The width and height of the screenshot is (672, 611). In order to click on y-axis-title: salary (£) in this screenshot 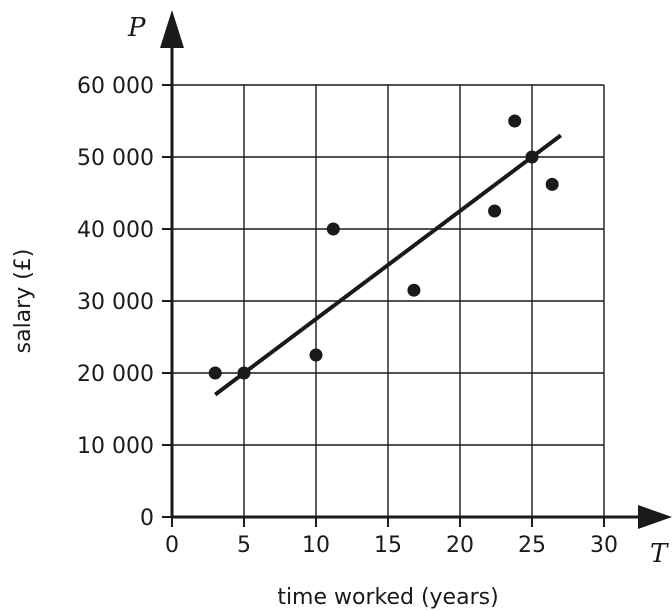, I will do `click(23, 301)`.